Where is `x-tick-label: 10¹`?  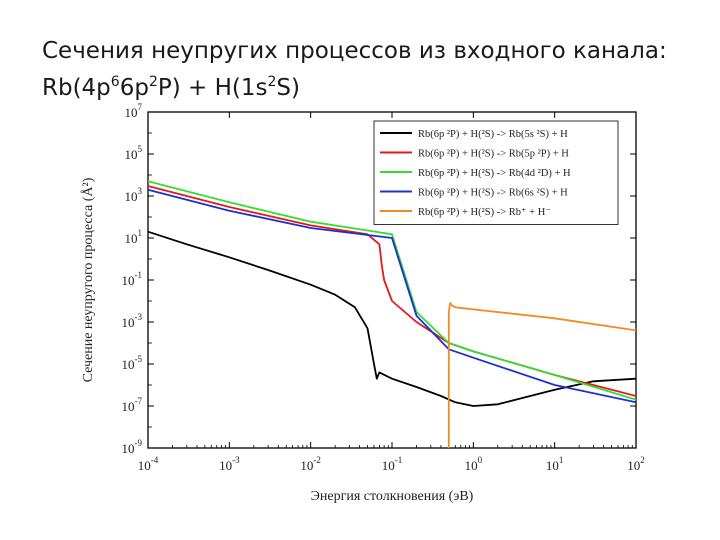 x-tick-label: 10¹ is located at coordinates (555, 464).